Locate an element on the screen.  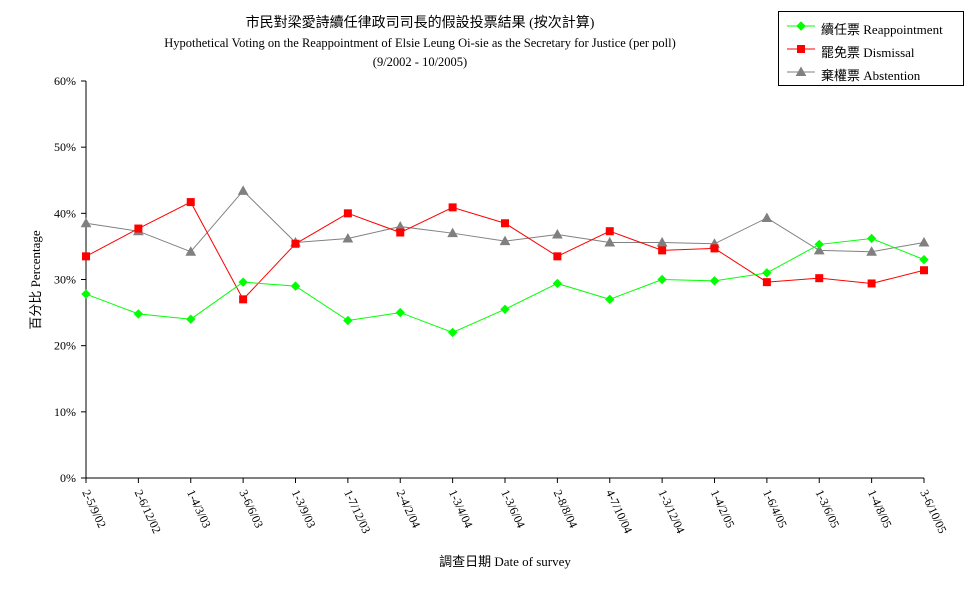
x-tick-label: 2-4/2/04 is located at coordinates (409, 508).